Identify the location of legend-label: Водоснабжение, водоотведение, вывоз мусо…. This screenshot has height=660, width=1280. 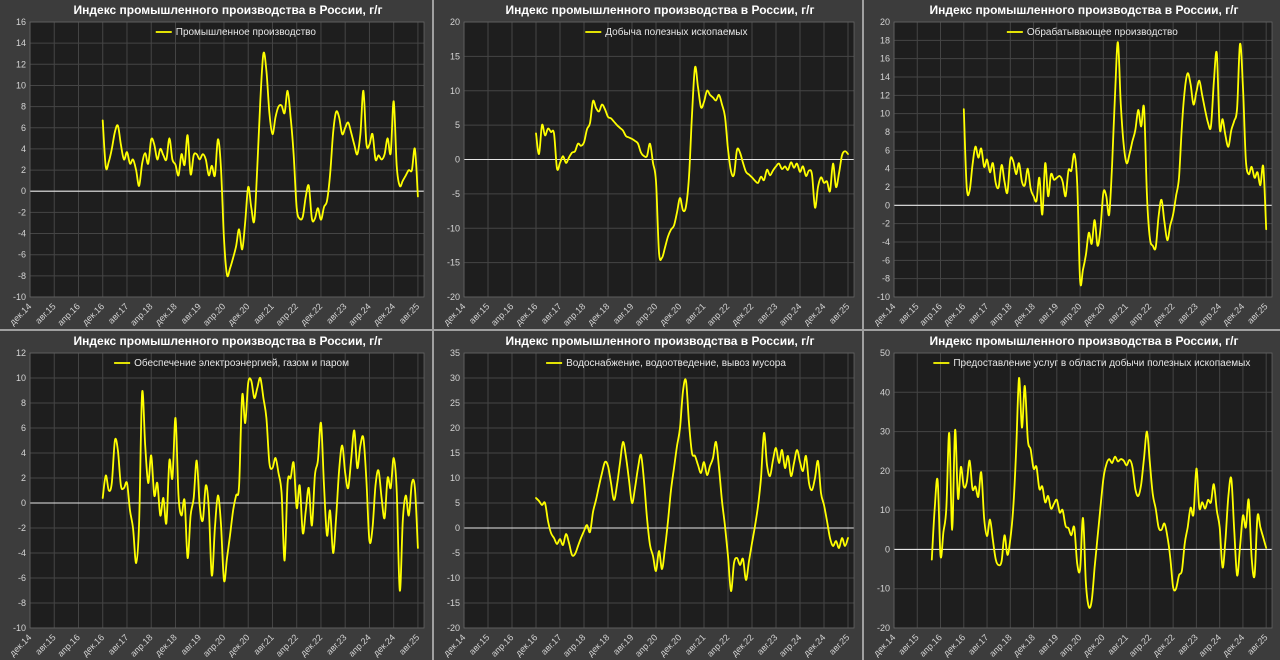
(676, 363).